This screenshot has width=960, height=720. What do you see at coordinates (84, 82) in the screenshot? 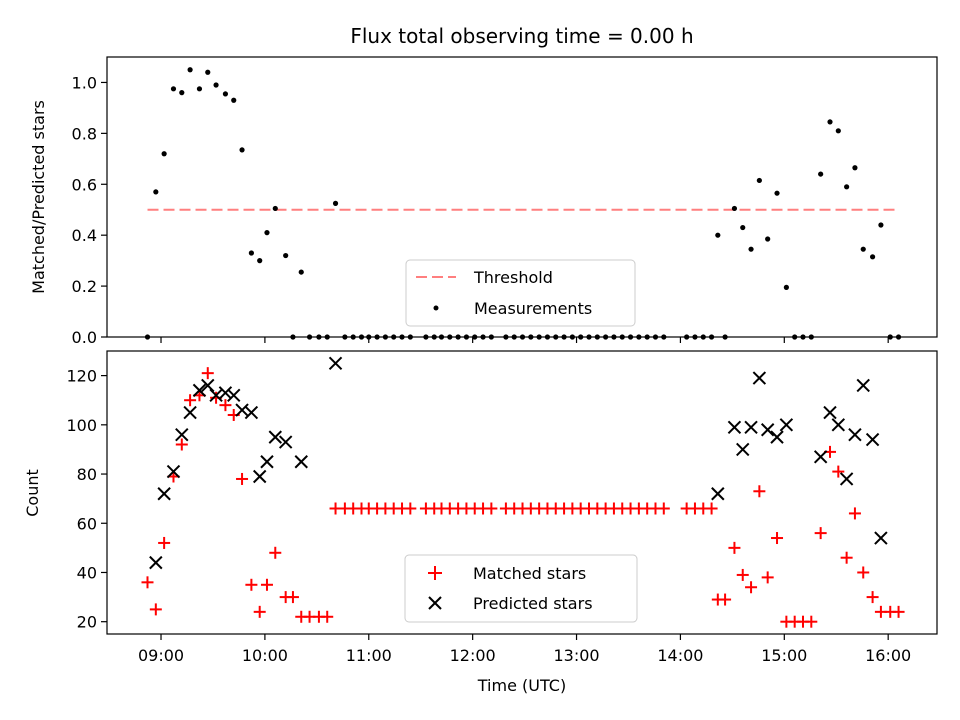
I see `top-y-tick-label: 1.0` at bounding box center [84, 82].